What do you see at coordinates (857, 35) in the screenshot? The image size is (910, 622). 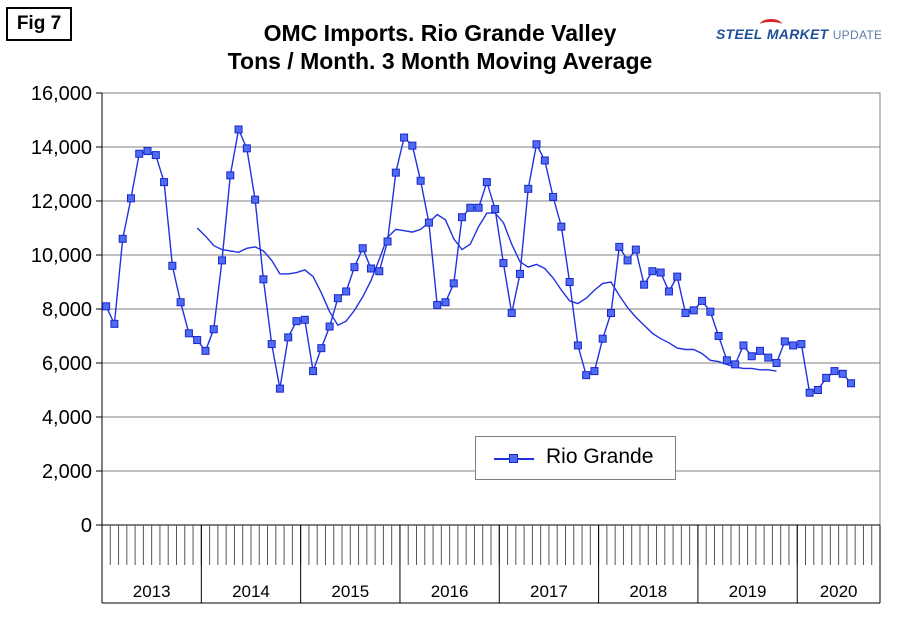 I see `logo-word-update: UPDATE` at bounding box center [857, 35].